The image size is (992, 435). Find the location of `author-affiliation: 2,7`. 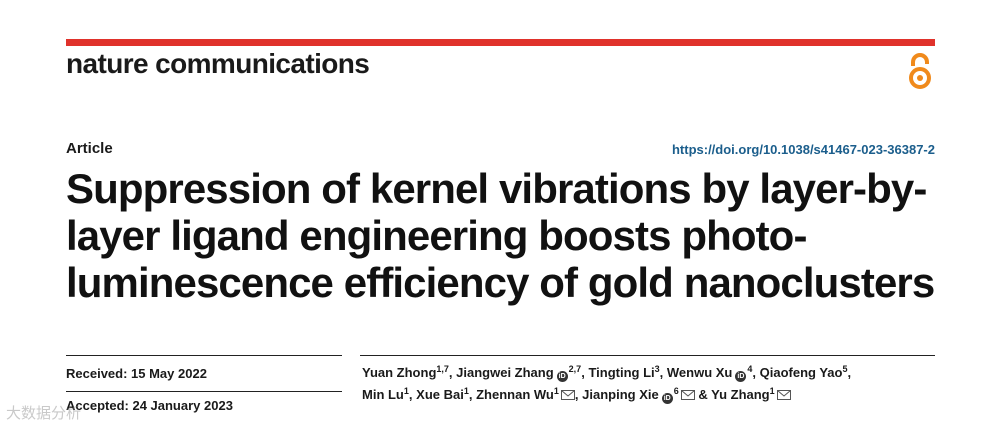

author-affiliation: 2,7 is located at coordinates (575, 369).